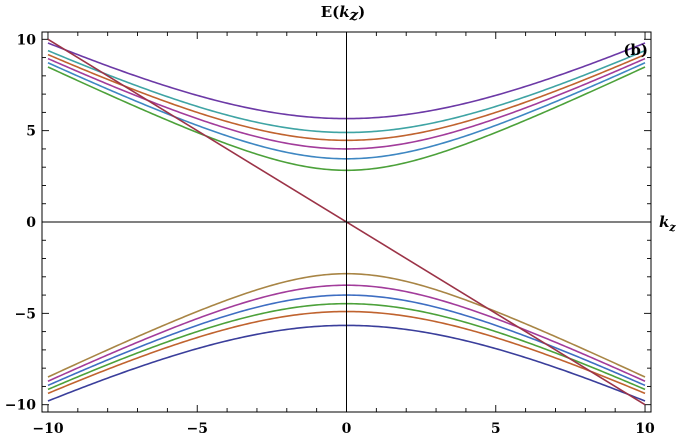 The height and width of the screenshot is (441, 680). What do you see at coordinates (635, 50) in the screenshot?
I see `panel-label: (b)` at bounding box center [635, 50].